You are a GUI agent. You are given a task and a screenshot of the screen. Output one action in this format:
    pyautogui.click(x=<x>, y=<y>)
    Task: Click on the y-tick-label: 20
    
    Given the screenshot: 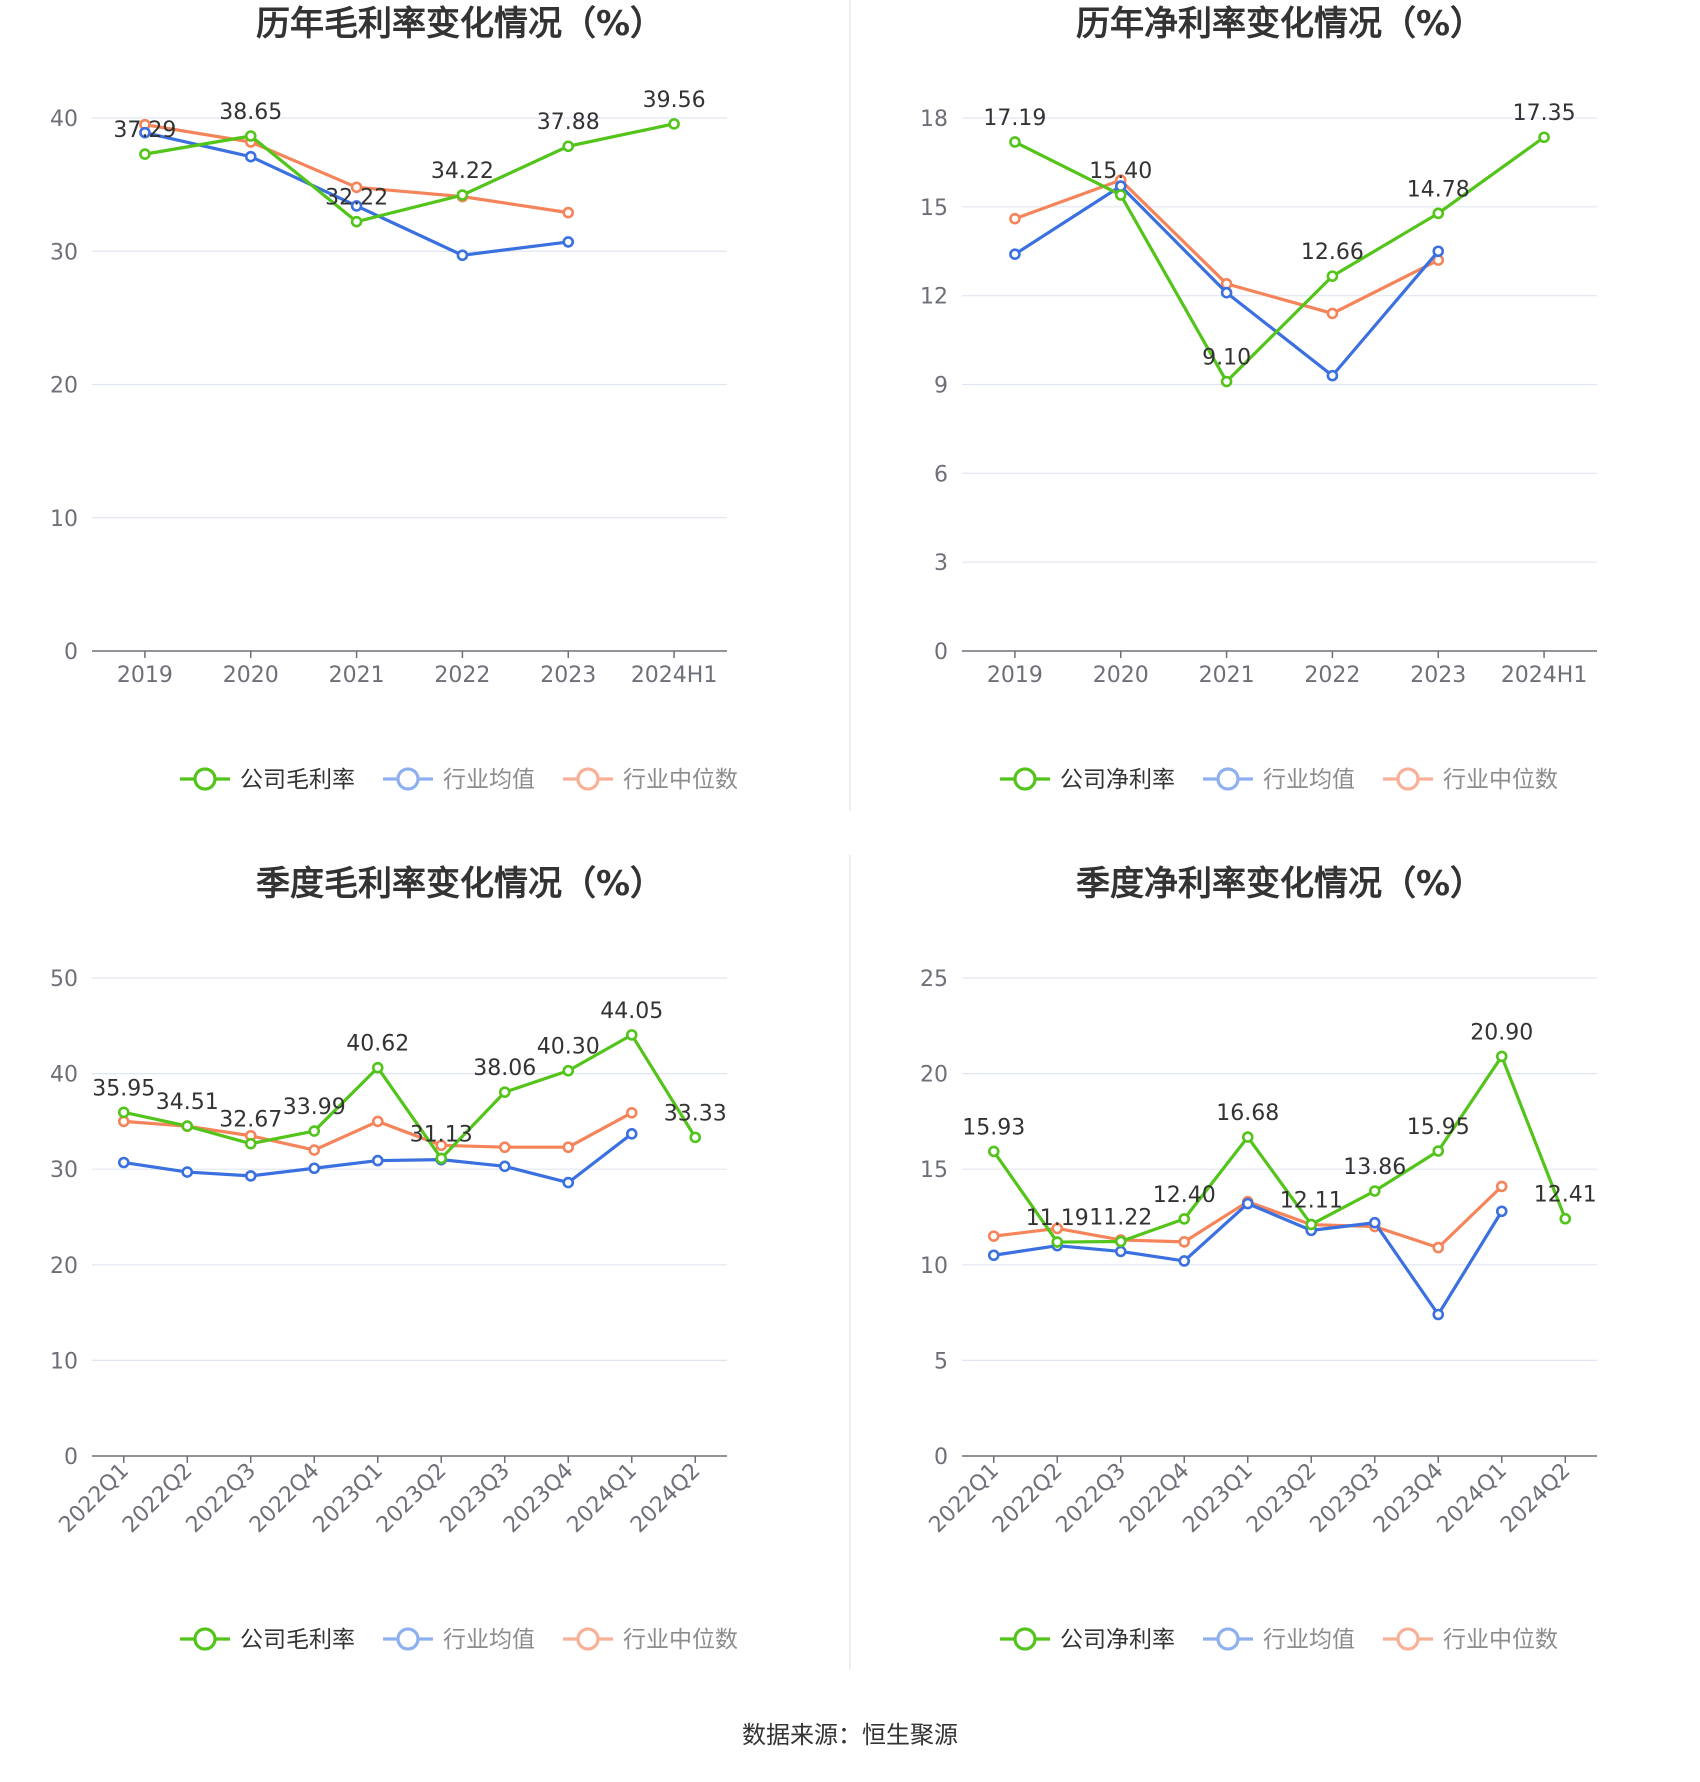 What is the action you would take?
    pyautogui.click(x=934, y=1075)
    